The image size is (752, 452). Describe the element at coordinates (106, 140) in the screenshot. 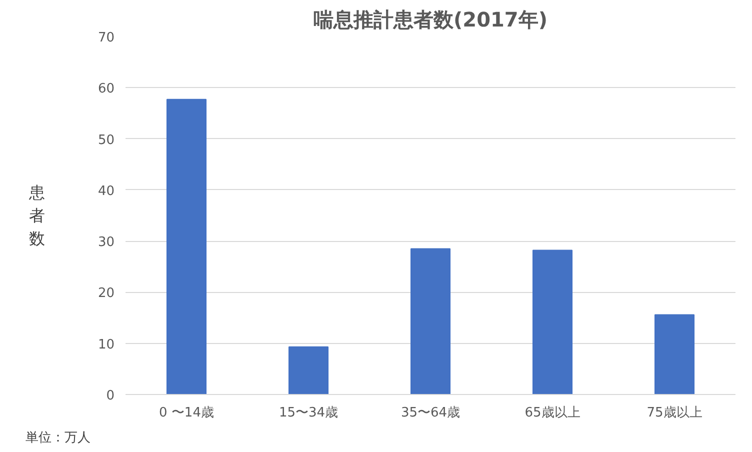

I see `y-tick-label: 50` at that location.